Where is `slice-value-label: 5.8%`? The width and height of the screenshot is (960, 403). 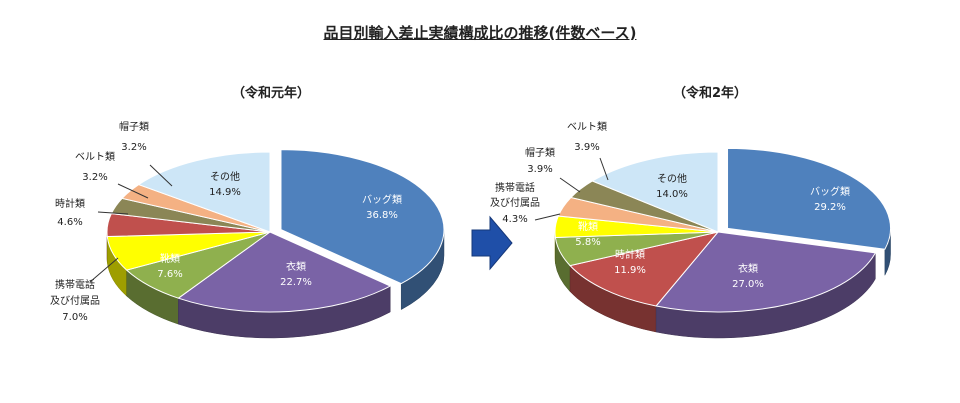
slice-value-label: 5.8% is located at coordinates (587, 242).